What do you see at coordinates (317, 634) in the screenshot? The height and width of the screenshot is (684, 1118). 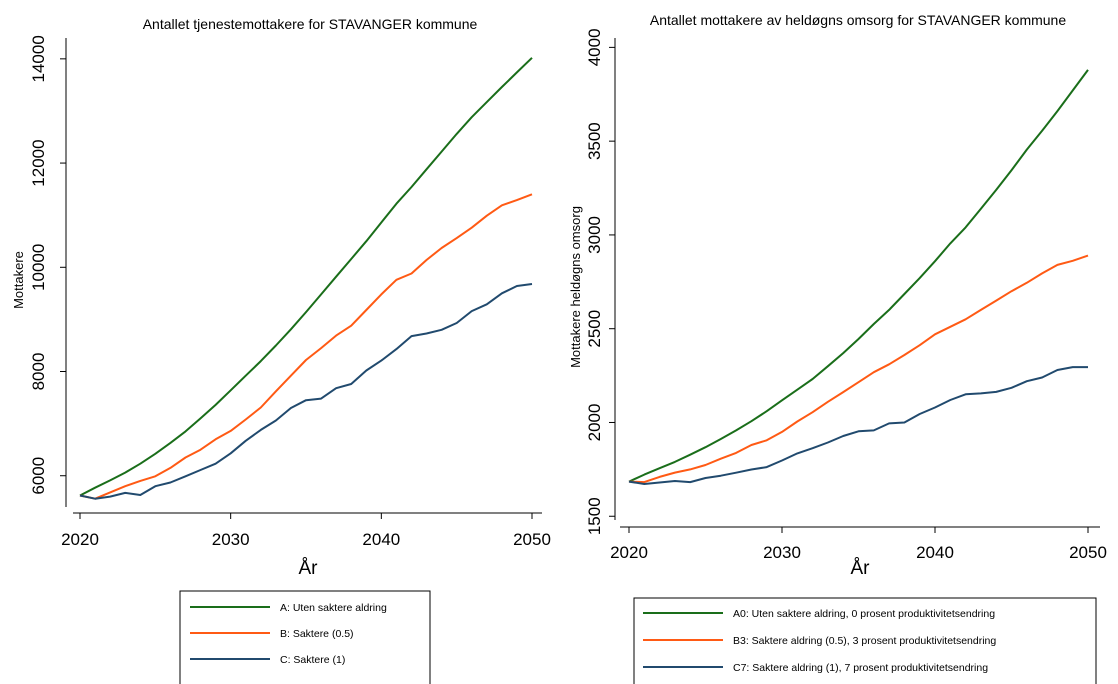 I see `legend-label-1: B: Saktere (0.5)` at bounding box center [317, 634].